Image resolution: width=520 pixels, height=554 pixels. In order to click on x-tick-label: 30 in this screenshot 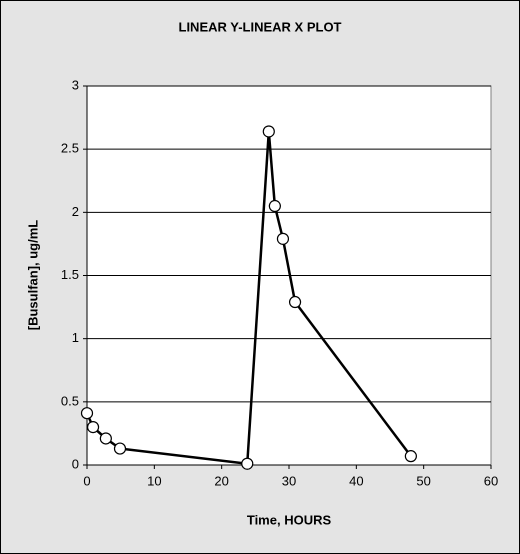, I will do `click(289, 480)`.